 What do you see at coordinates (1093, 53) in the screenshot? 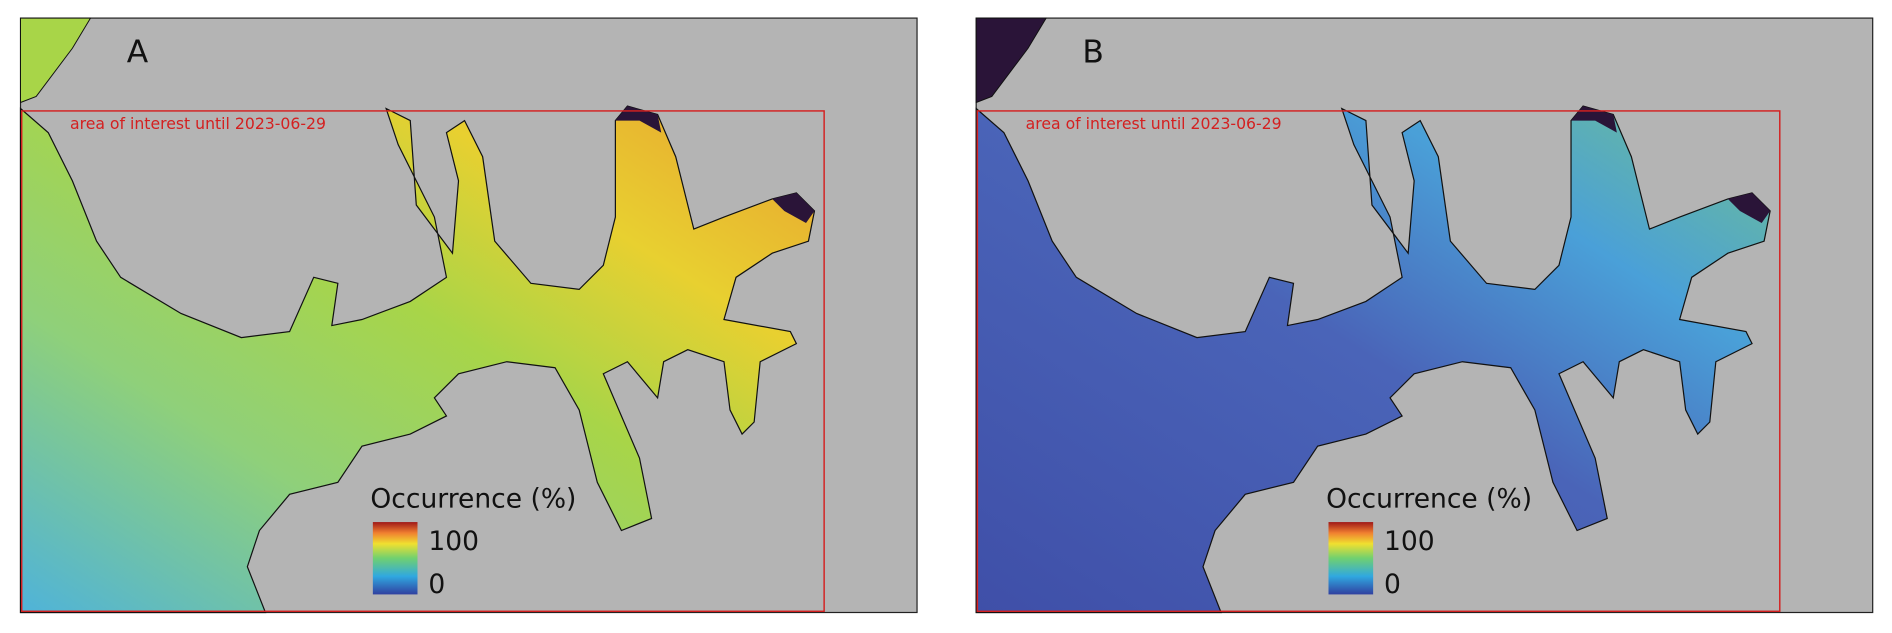
I see `panel-label: B` at bounding box center [1093, 53].